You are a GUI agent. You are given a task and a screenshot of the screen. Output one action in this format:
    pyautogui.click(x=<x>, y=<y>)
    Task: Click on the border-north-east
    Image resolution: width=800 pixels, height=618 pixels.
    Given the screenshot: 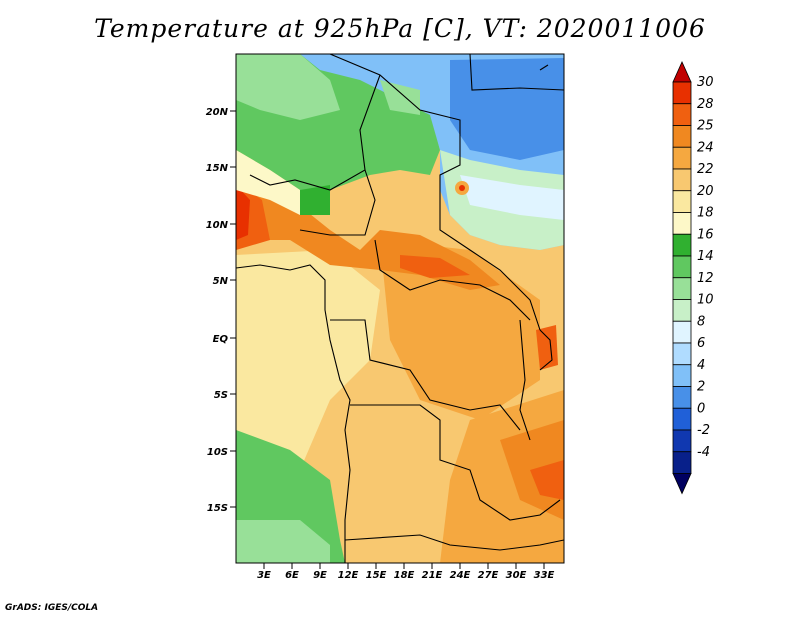 What is the action you would take?
    pyautogui.click(x=435, y=192)
    